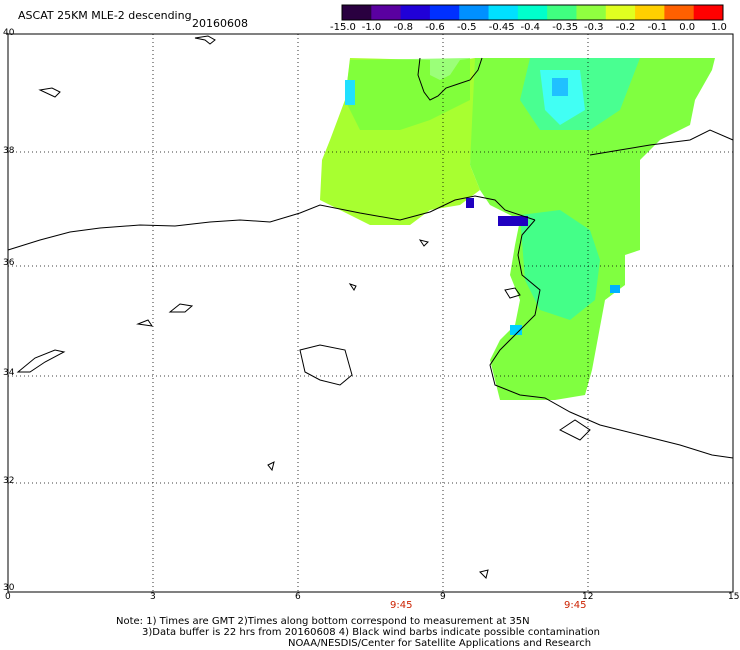 This screenshot has height=650, width=740. I want to click on colorbar-frame, so click(532, 12).